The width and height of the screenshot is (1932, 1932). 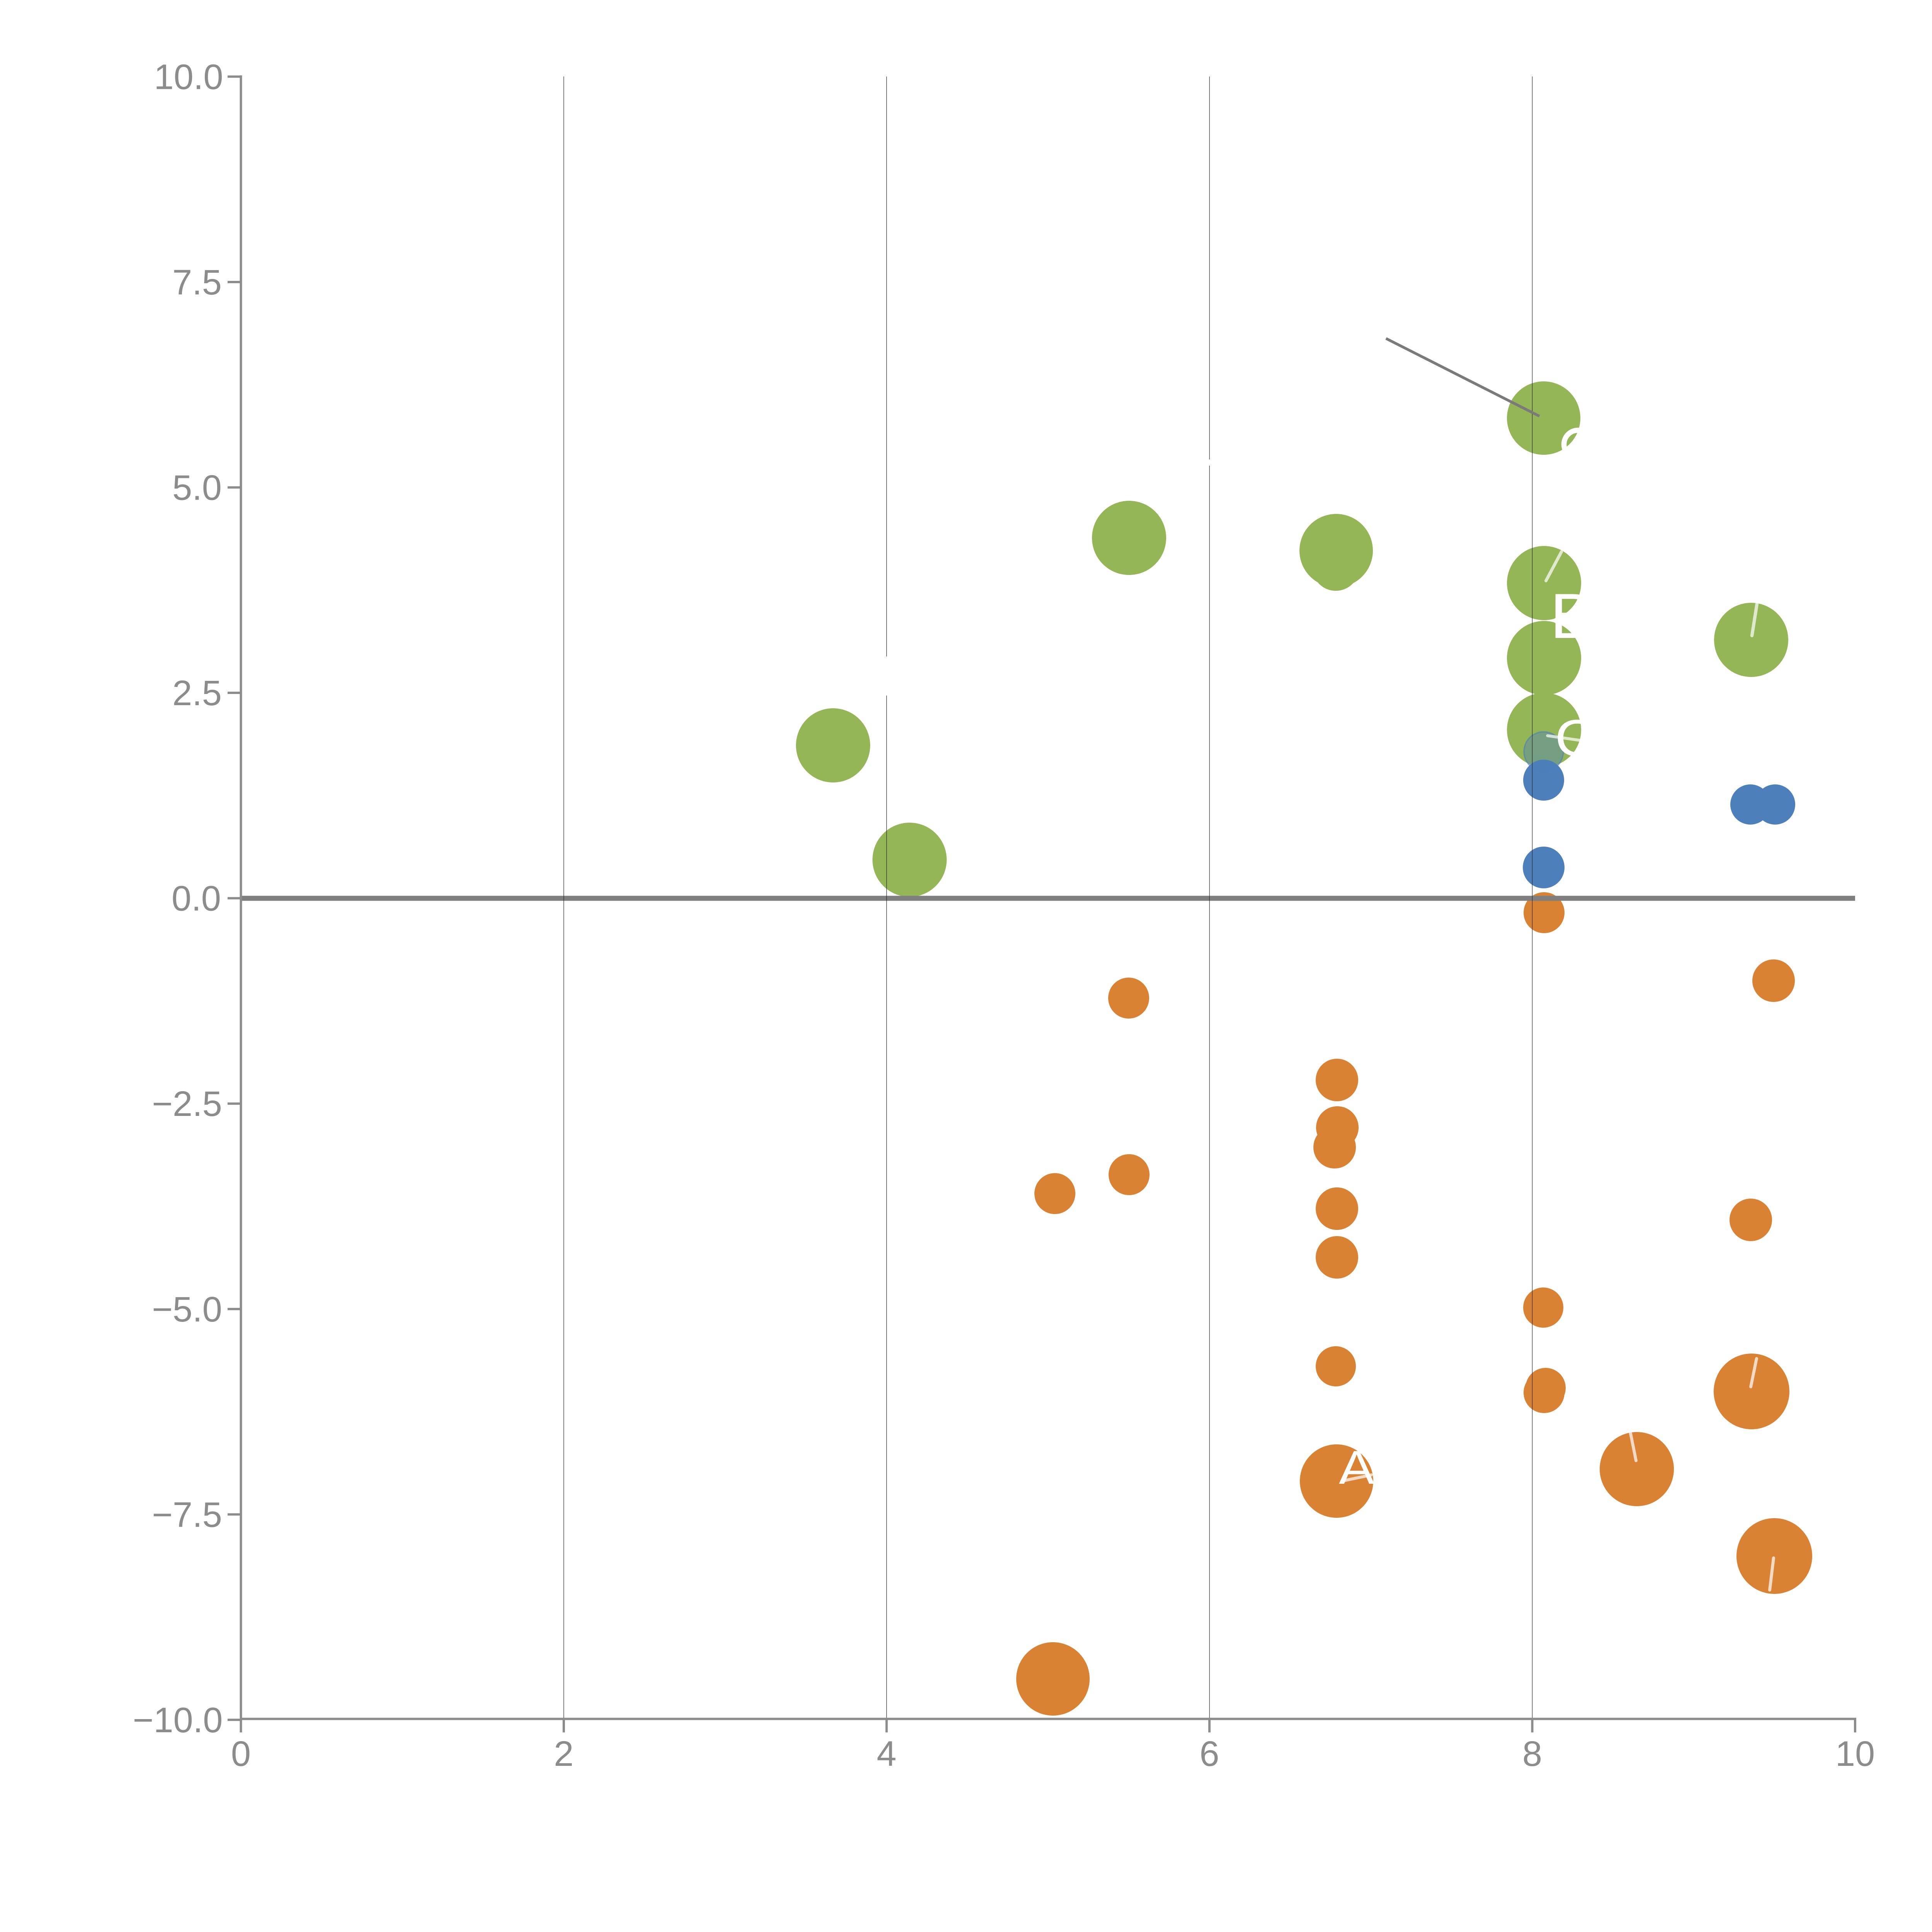 I want to click on svg-text: 6, so click(x=1209, y=1754).